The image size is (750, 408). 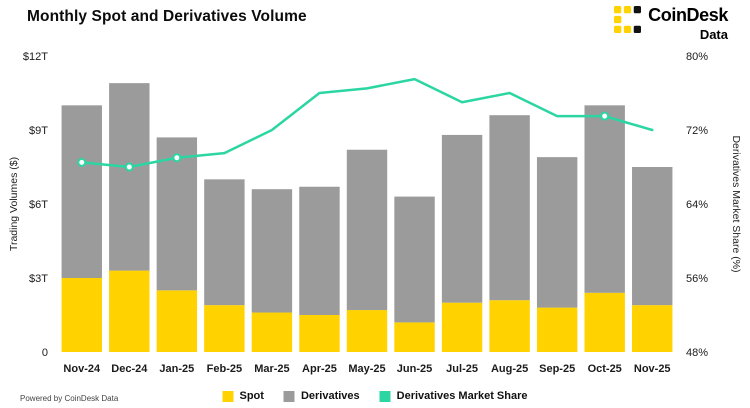 What do you see at coordinates (414, 369) in the screenshot?
I see `x-axis-label: Jun-25` at bounding box center [414, 369].